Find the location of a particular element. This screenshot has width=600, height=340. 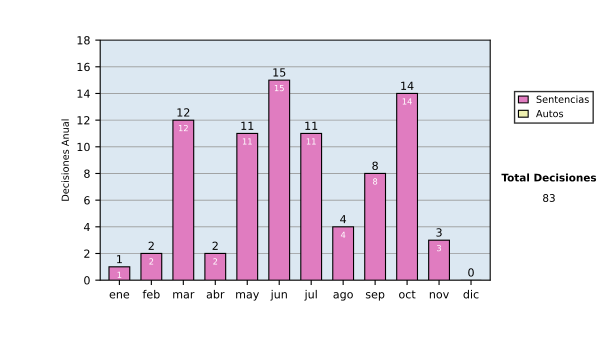

data-label: 12 is located at coordinates (183, 128).